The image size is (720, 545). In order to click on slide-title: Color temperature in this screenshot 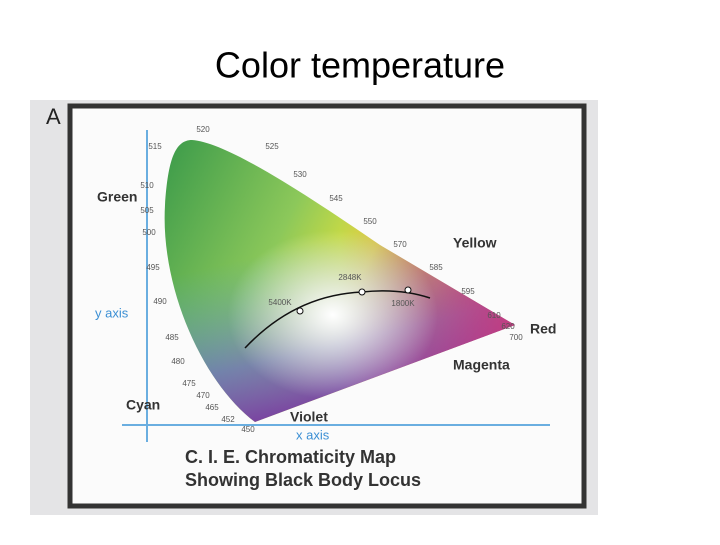, I will do `click(360, 65)`.